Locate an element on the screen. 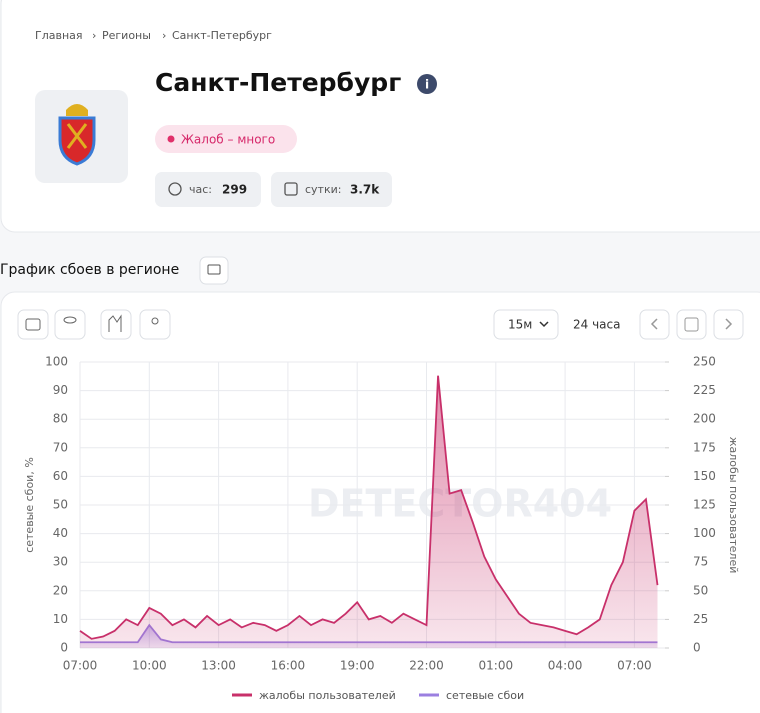  stat-value: 3.7k is located at coordinates (365, 190).